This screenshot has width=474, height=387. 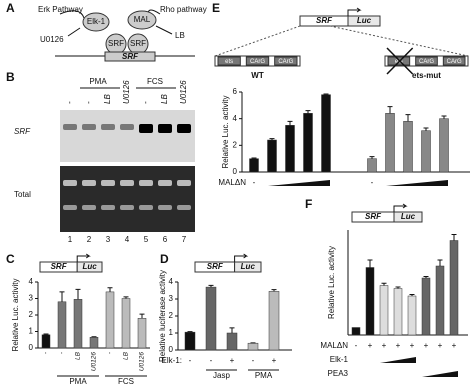 What do you see at coordinates (142, 362) in the screenshot?
I see `x-tick-label: U0126` at bounding box center [142, 362].